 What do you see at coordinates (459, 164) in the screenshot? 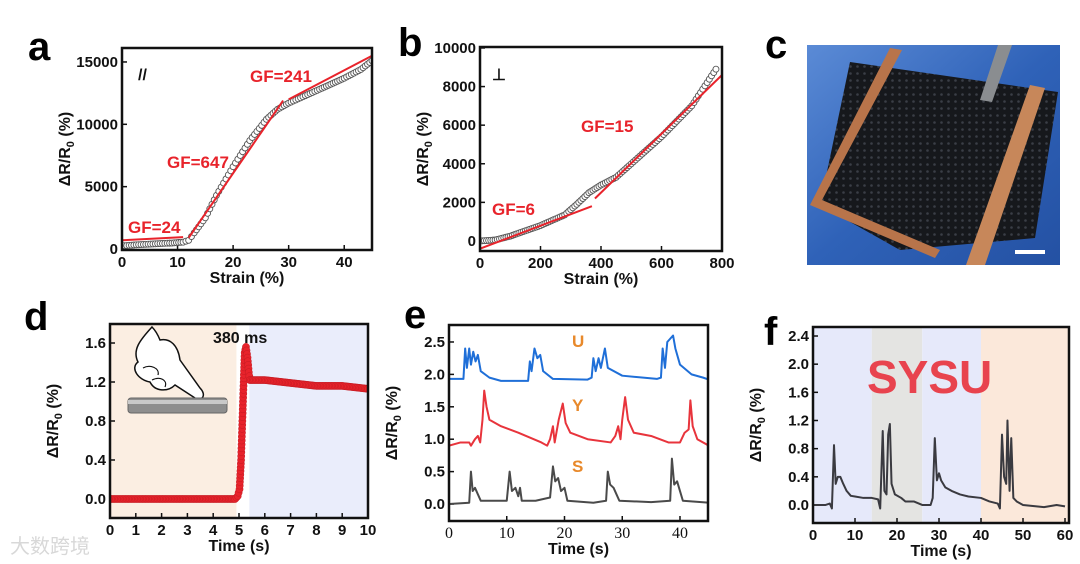
I see `y-tick-label: 4000` at bounding box center [459, 164].